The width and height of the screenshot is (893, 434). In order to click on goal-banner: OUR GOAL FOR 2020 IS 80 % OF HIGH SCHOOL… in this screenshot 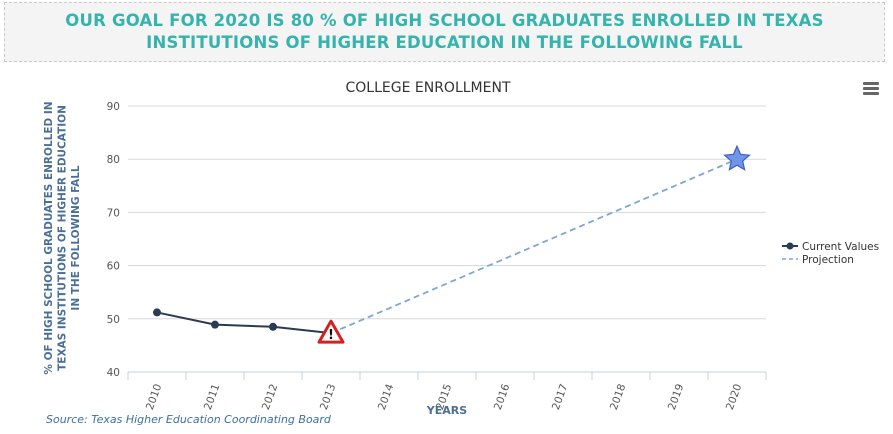, I will do `click(444, 32)`.